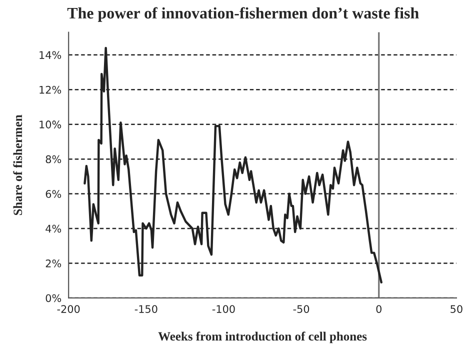  I want to click on y-tick-label: 6%, so click(54, 194).